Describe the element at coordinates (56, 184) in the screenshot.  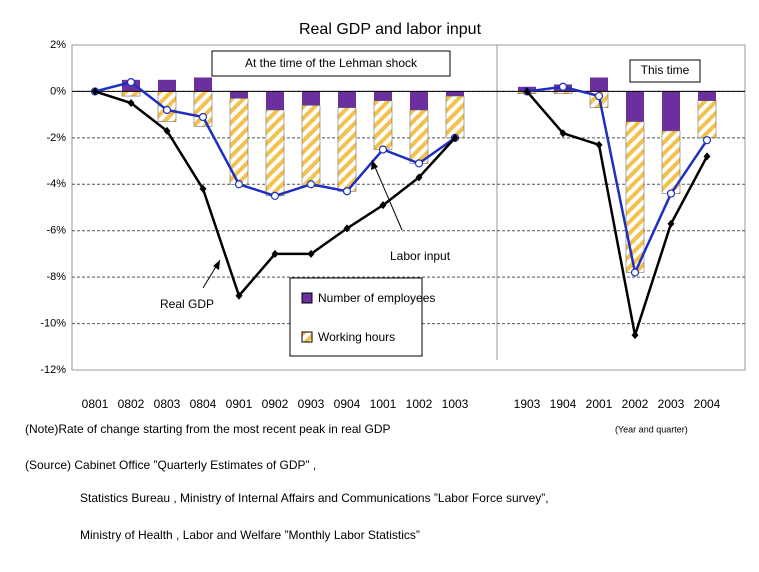
I see `y-tick-label: -4%` at that location.